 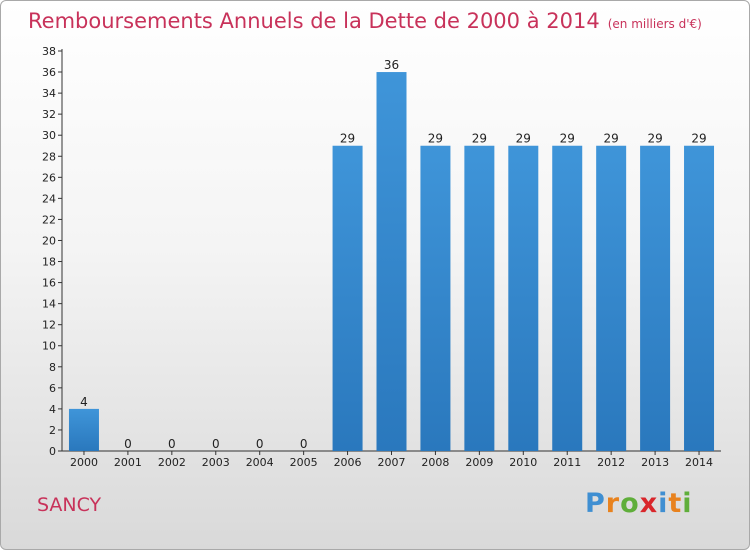 I want to click on y-tick-label: 22, so click(x=49, y=219).